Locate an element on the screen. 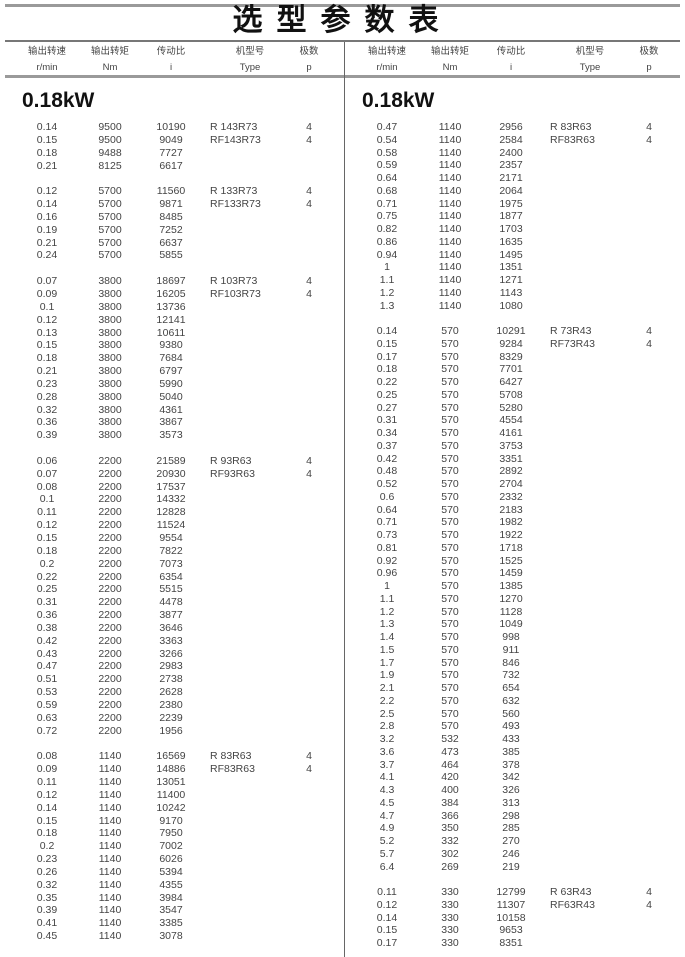 Image resolution: width=685 pixels, height=957 pixels. cell-type: RF83R63 is located at coordinates (572, 139).